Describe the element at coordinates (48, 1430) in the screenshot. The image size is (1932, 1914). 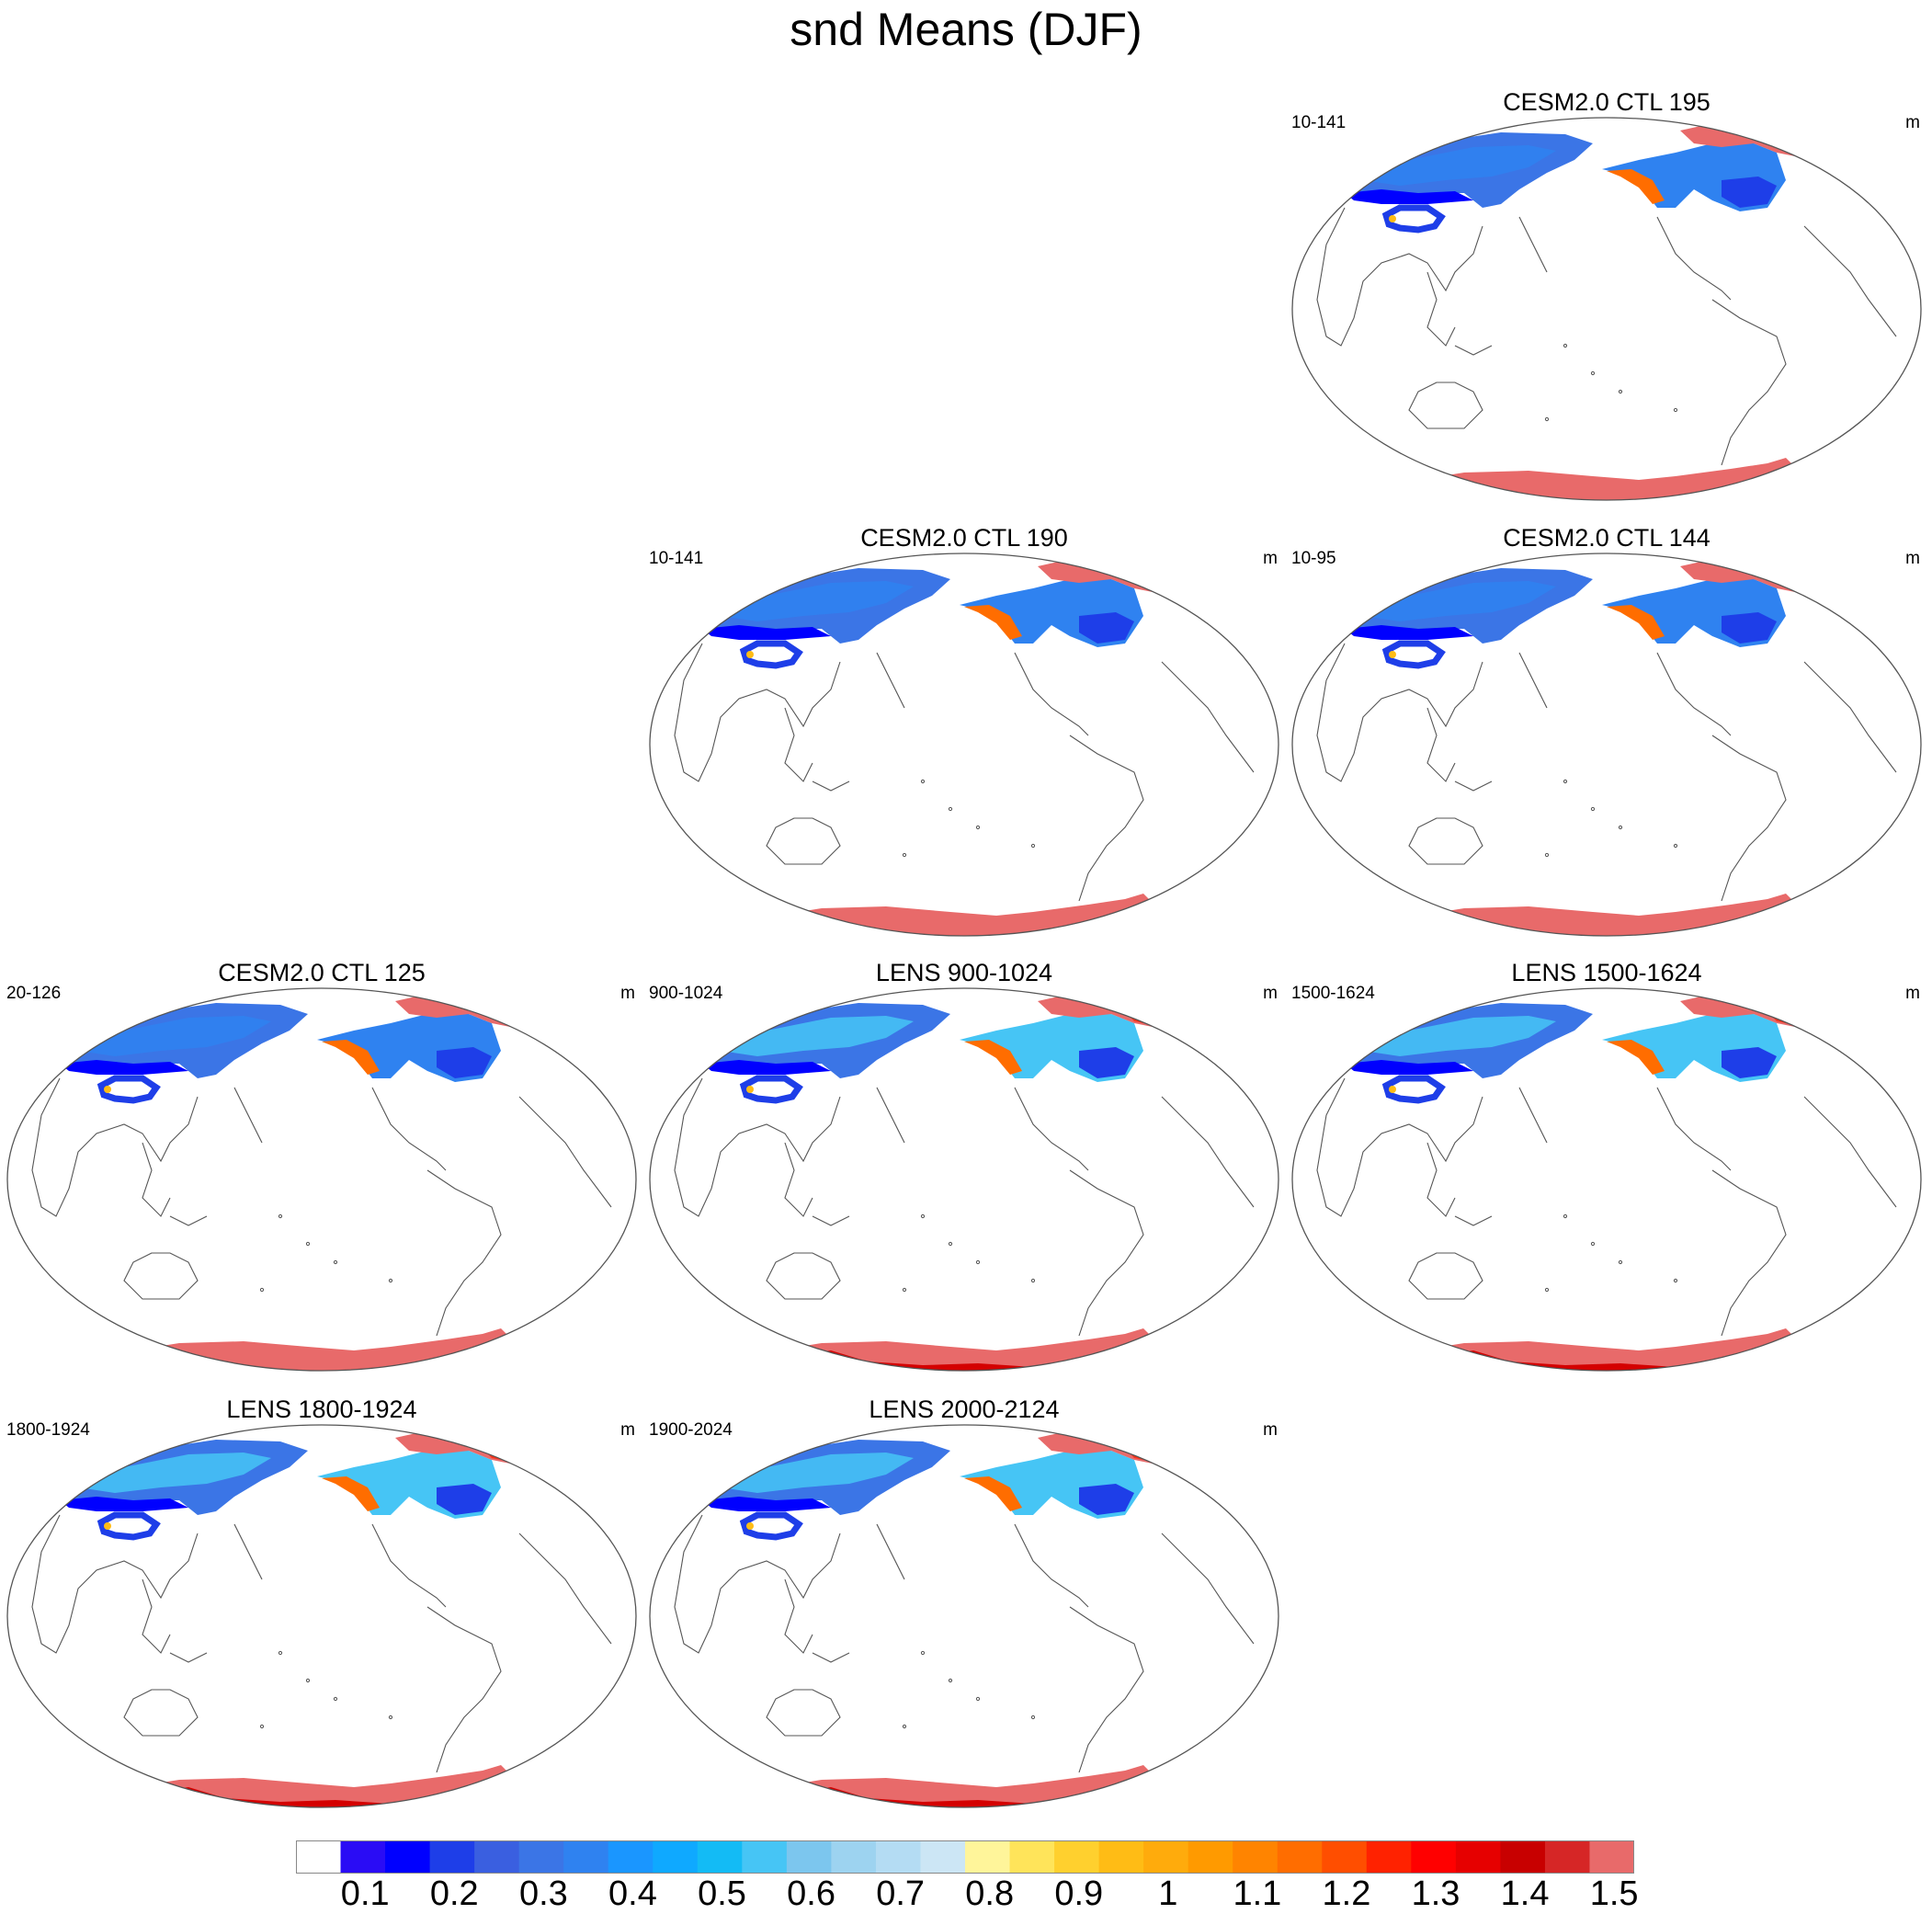
I see `panel-range-label: 1800-1924` at that location.